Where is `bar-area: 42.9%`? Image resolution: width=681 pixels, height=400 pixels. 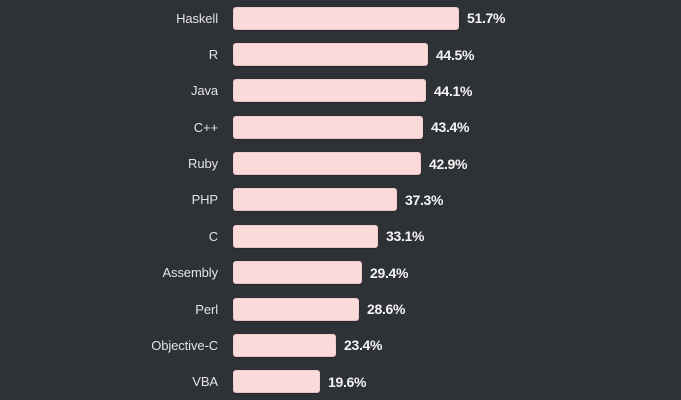 bar-area: 42.9% is located at coordinates (457, 164).